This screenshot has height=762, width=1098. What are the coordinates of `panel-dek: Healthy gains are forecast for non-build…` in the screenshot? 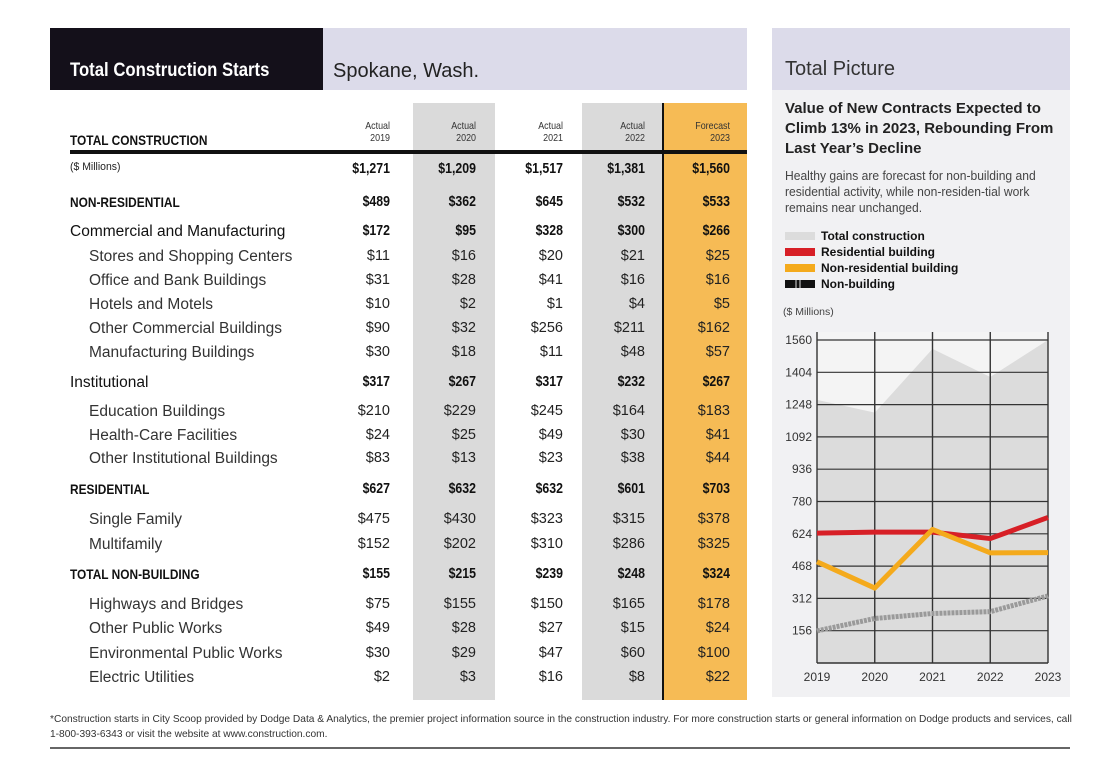 It's located at (910, 191).